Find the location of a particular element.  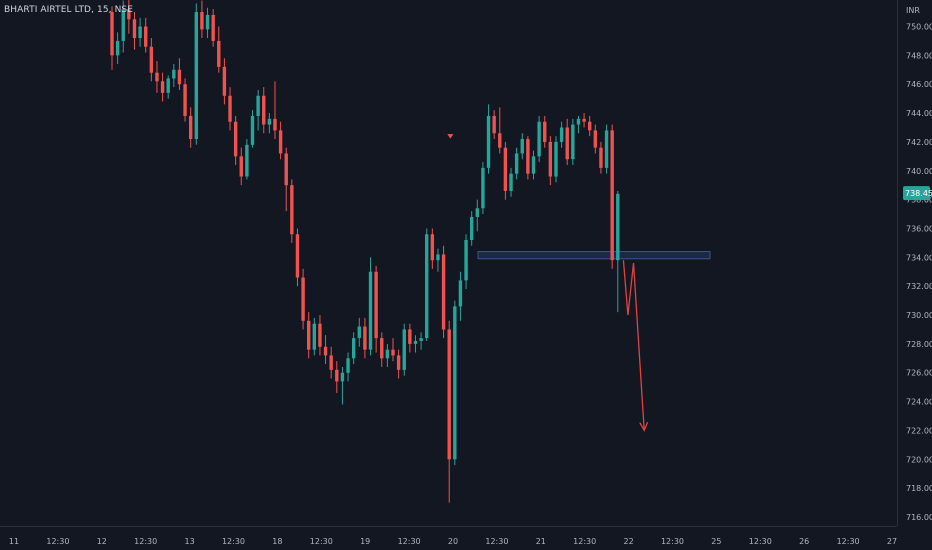

y-tick-label: 720.00 is located at coordinates (919, 459).